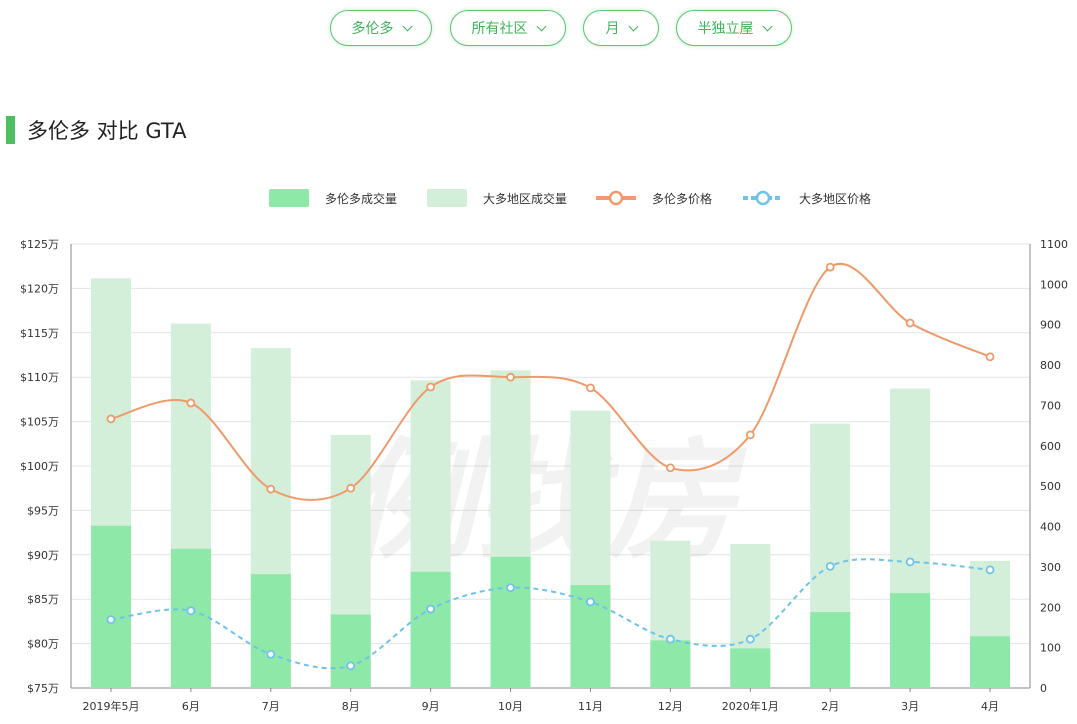 This screenshot has height=724, width=1077. I want to click on y-right-tick-label: 0, so click(1043, 688).